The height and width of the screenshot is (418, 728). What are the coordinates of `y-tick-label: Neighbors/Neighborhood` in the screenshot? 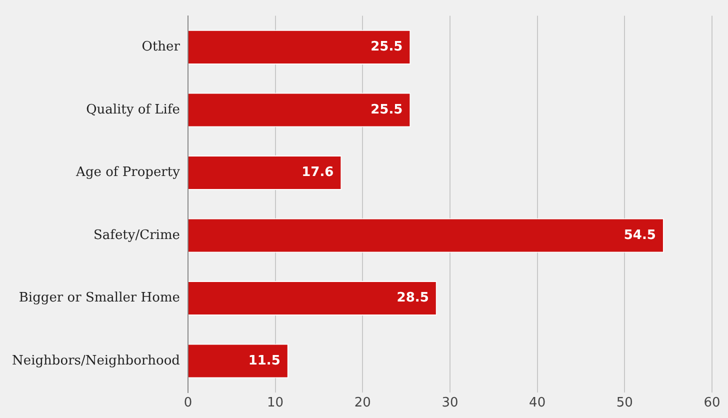 It's located at (96, 360).